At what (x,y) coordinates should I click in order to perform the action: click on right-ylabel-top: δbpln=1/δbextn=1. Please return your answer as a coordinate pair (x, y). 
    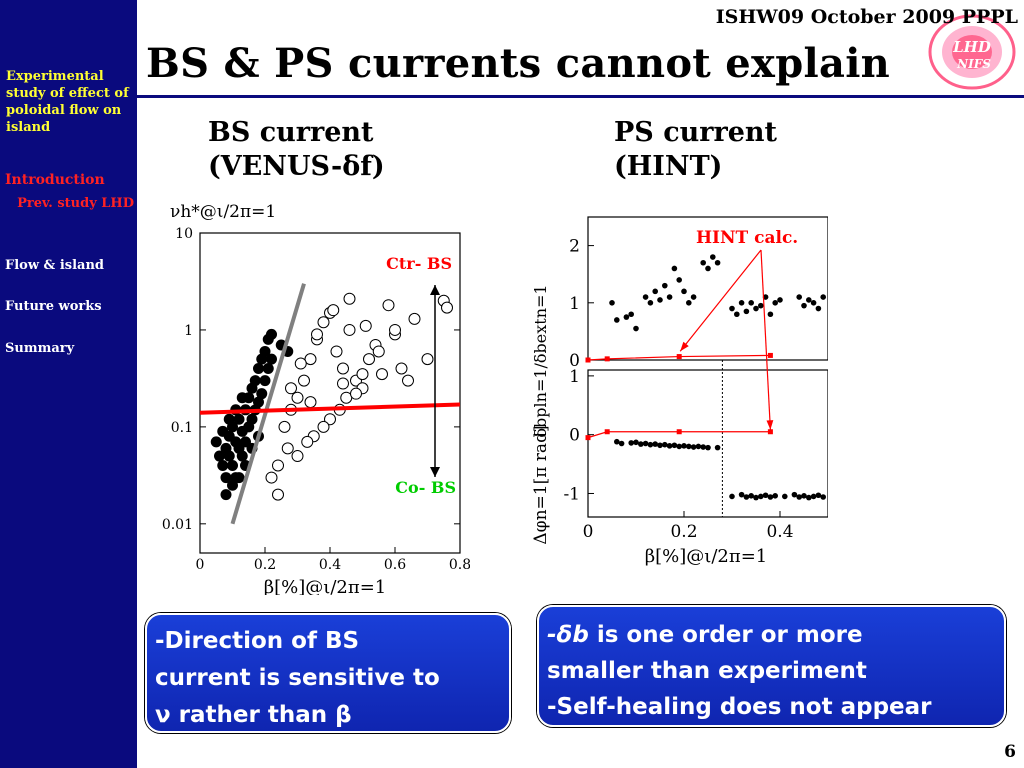
    Looking at the image, I should click on (540, 360).